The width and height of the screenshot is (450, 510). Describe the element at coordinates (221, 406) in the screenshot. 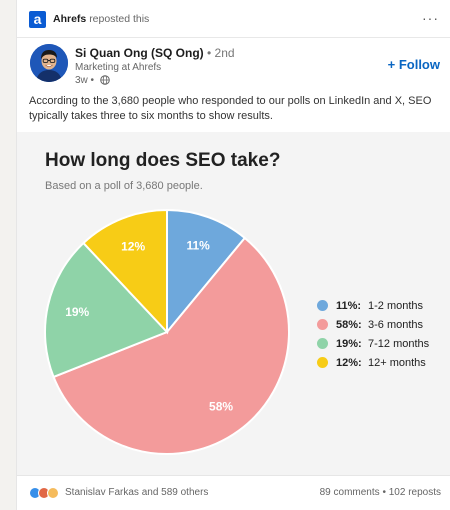

I see `pie-slice-label-1: 58%` at that location.